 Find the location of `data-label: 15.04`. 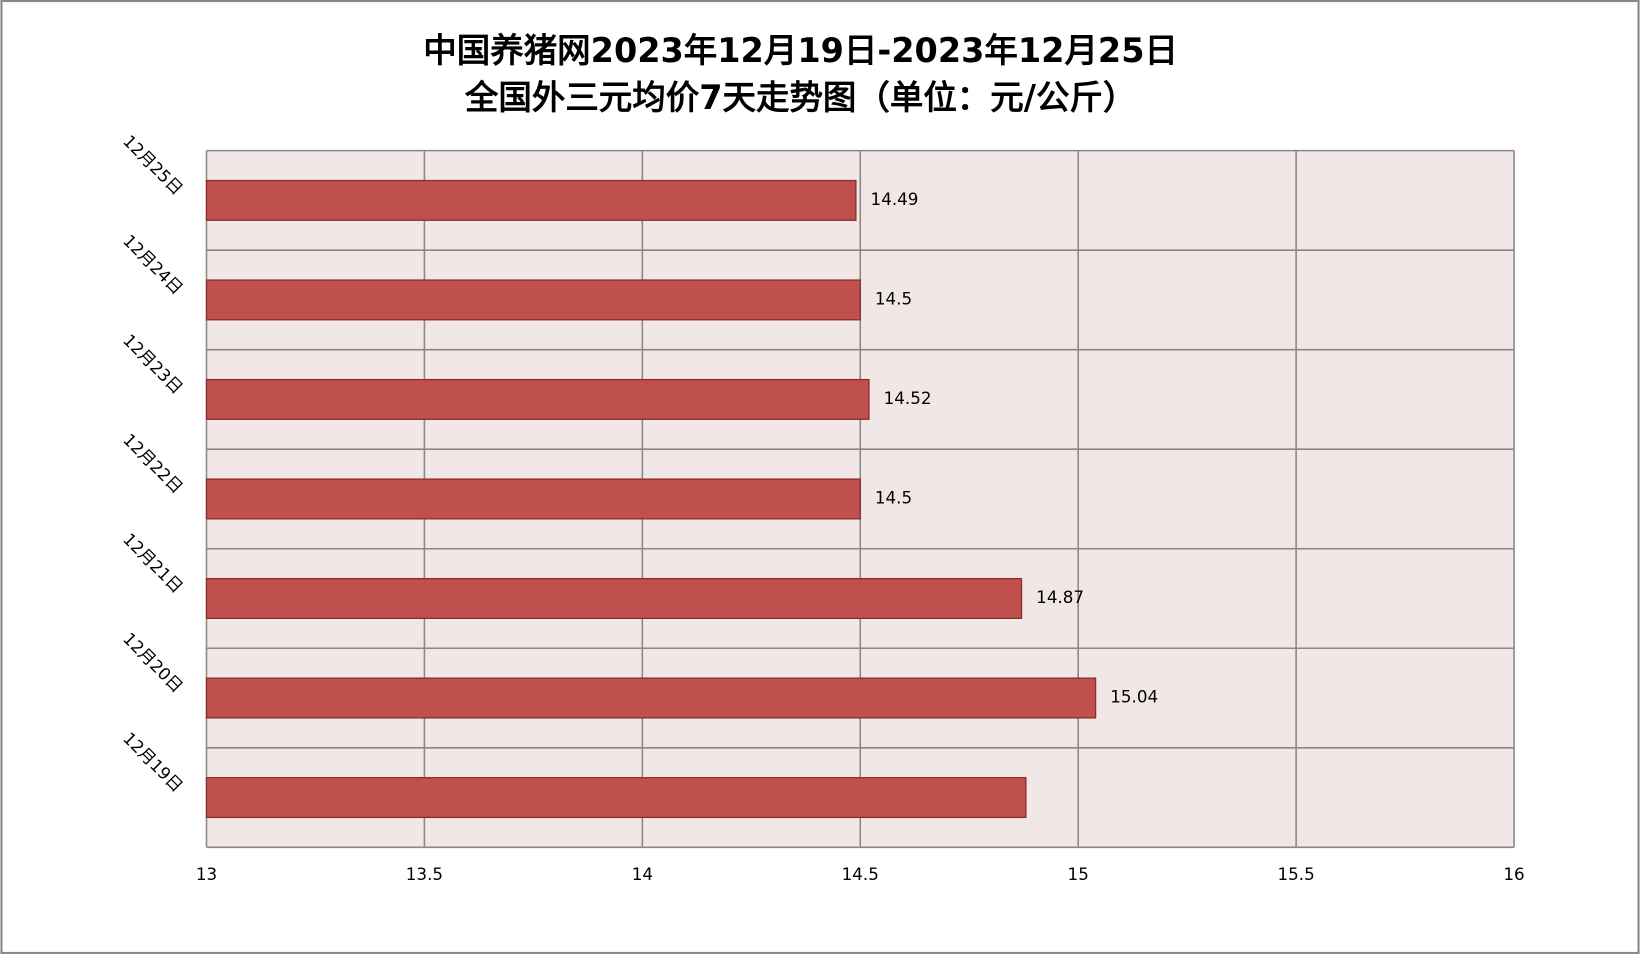

data-label: 15.04 is located at coordinates (1134, 697).